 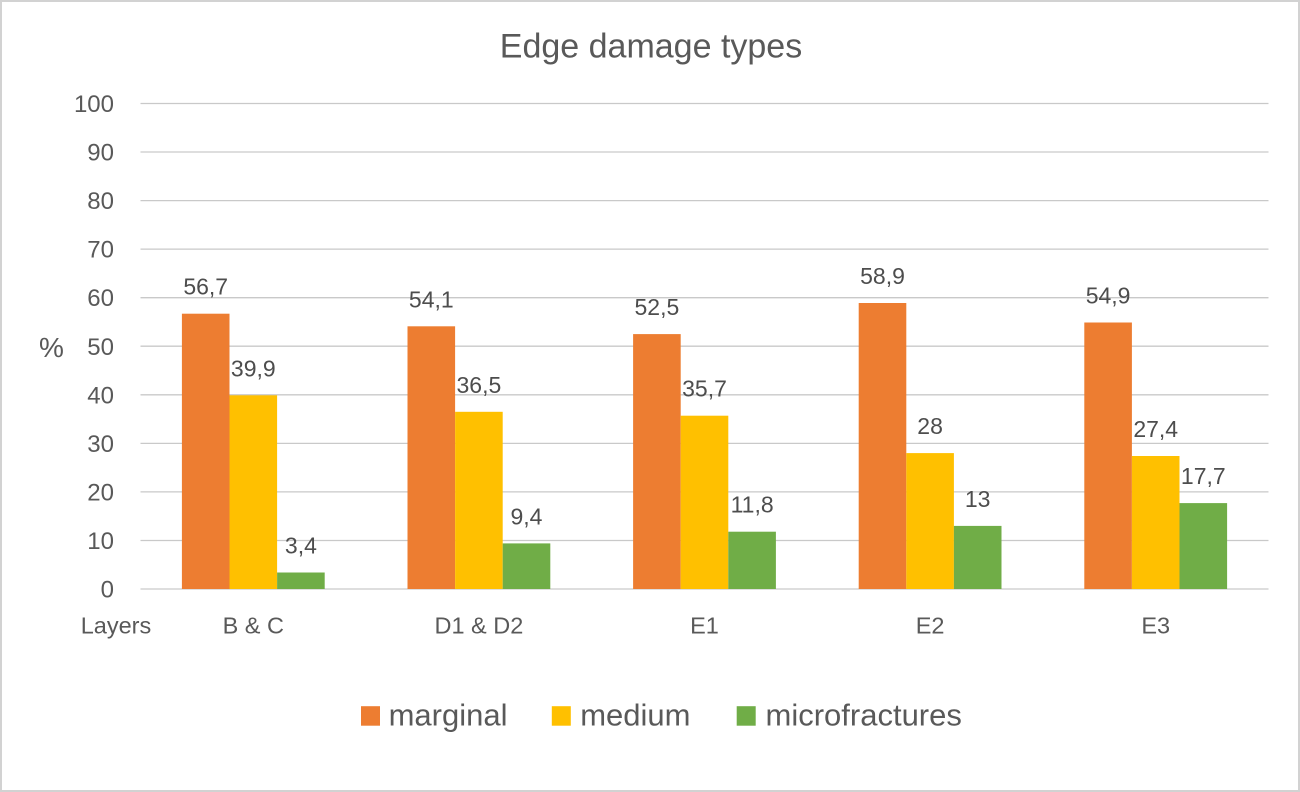 What do you see at coordinates (1108, 296) in the screenshot?
I see `svg-text: 54,9` at bounding box center [1108, 296].